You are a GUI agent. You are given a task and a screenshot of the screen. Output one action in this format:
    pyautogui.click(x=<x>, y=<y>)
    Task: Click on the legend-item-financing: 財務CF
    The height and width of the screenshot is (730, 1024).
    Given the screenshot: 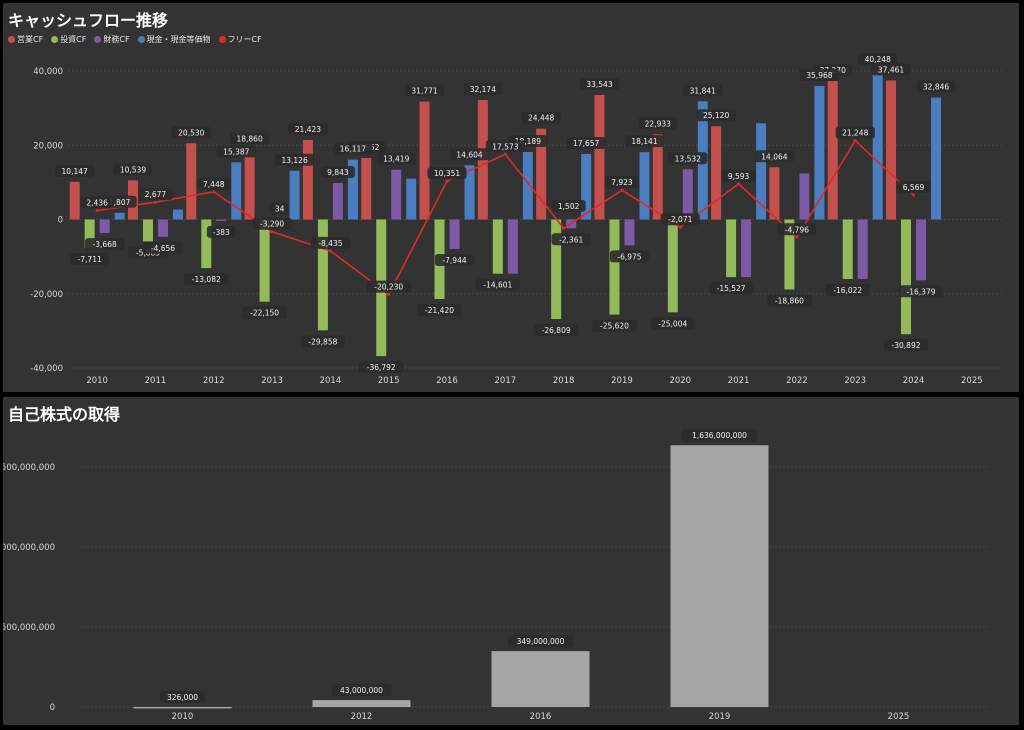 What is the action you would take?
    pyautogui.click(x=112, y=39)
    